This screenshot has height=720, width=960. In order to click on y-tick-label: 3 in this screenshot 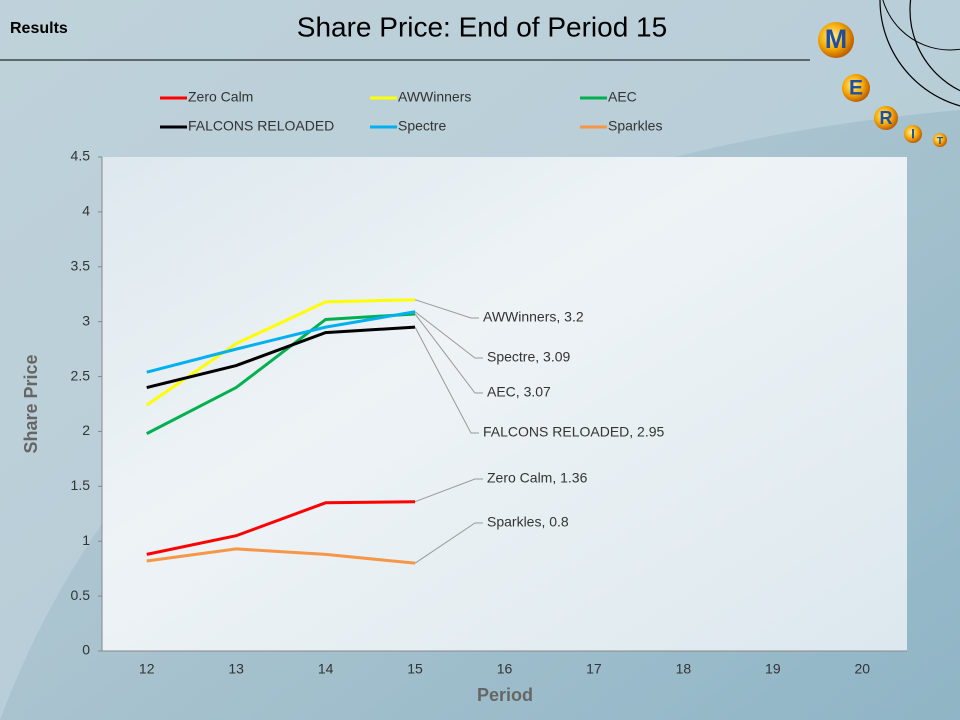, I will do `click(86, 320)`.